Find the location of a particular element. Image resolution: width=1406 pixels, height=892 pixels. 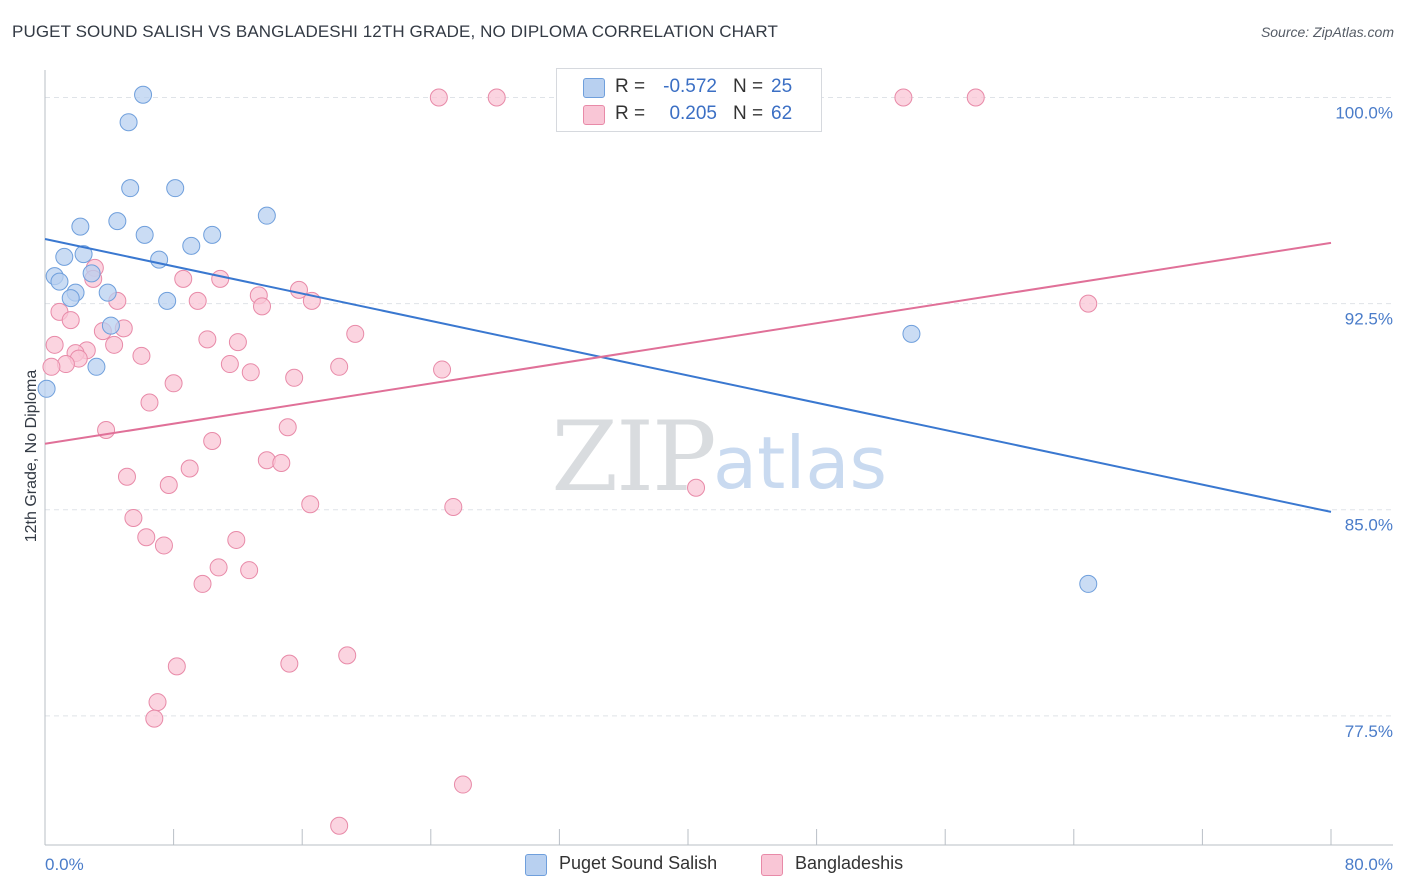

correlation-legend: R = -0.572 N = 25 R = 0.205 N = 62 is located at coordinates (689, 100).